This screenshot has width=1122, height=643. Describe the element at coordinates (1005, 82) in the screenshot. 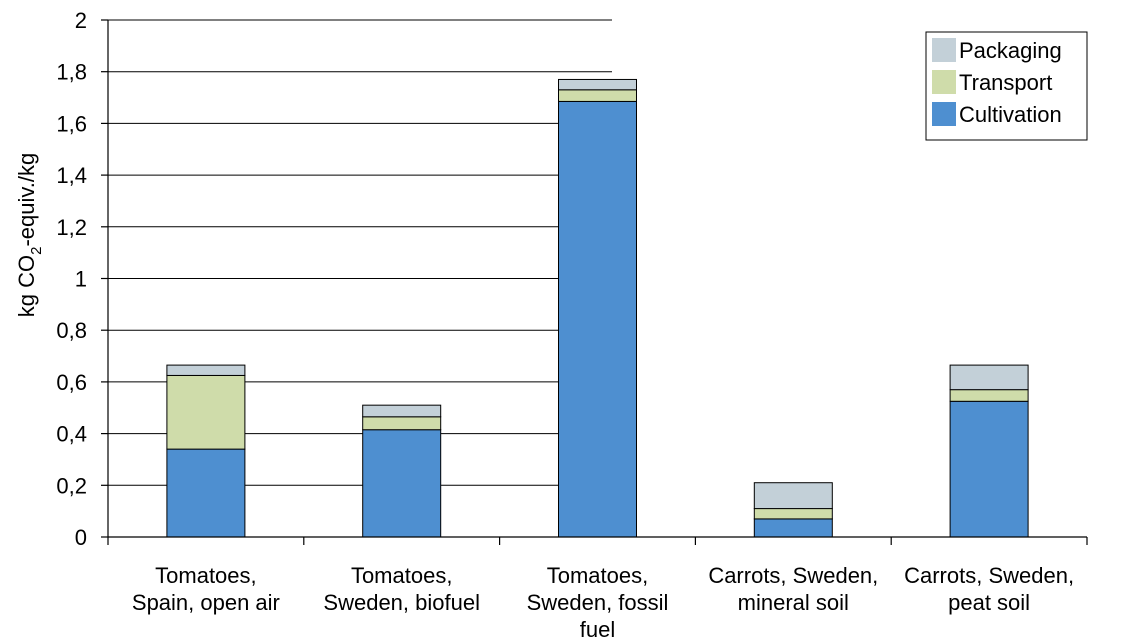

I see `legend-label-transport: Transport` at that location.